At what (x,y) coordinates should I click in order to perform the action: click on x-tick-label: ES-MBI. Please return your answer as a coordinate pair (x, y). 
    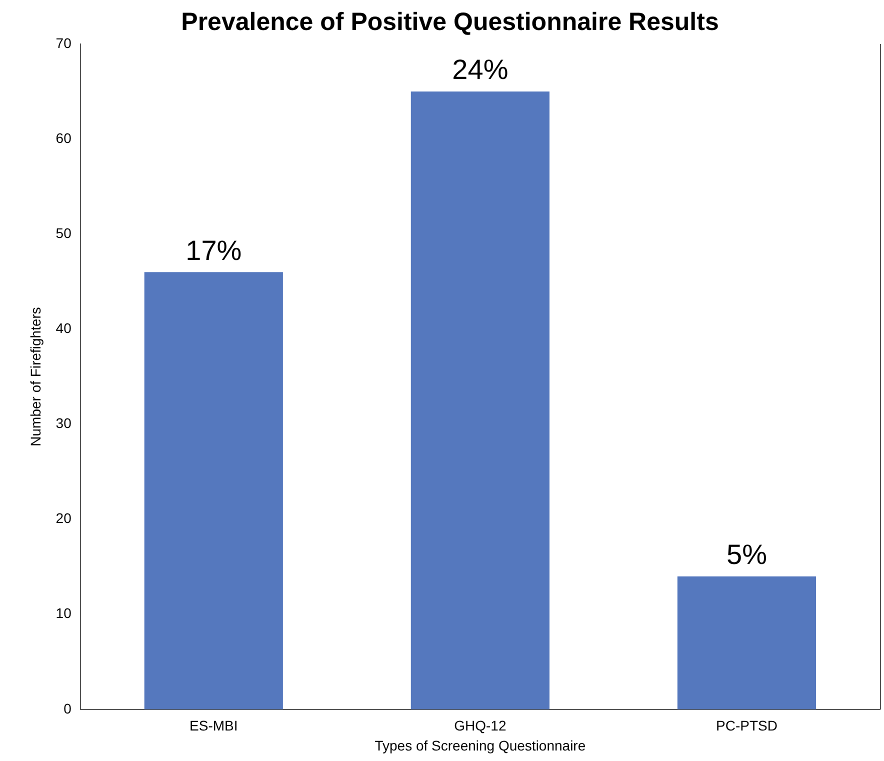
    Looking at the image, I should click on (214, 726).